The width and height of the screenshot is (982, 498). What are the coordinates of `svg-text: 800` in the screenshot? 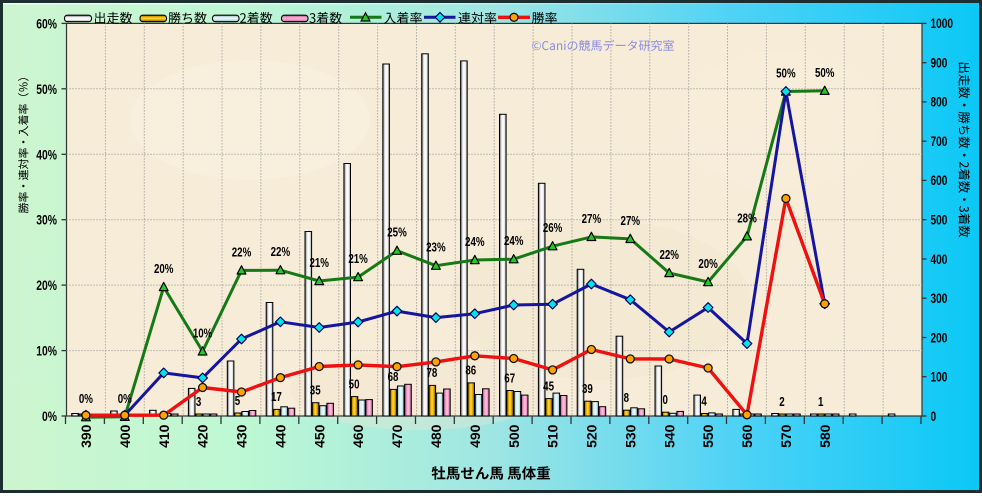 It's located at (939, 102).